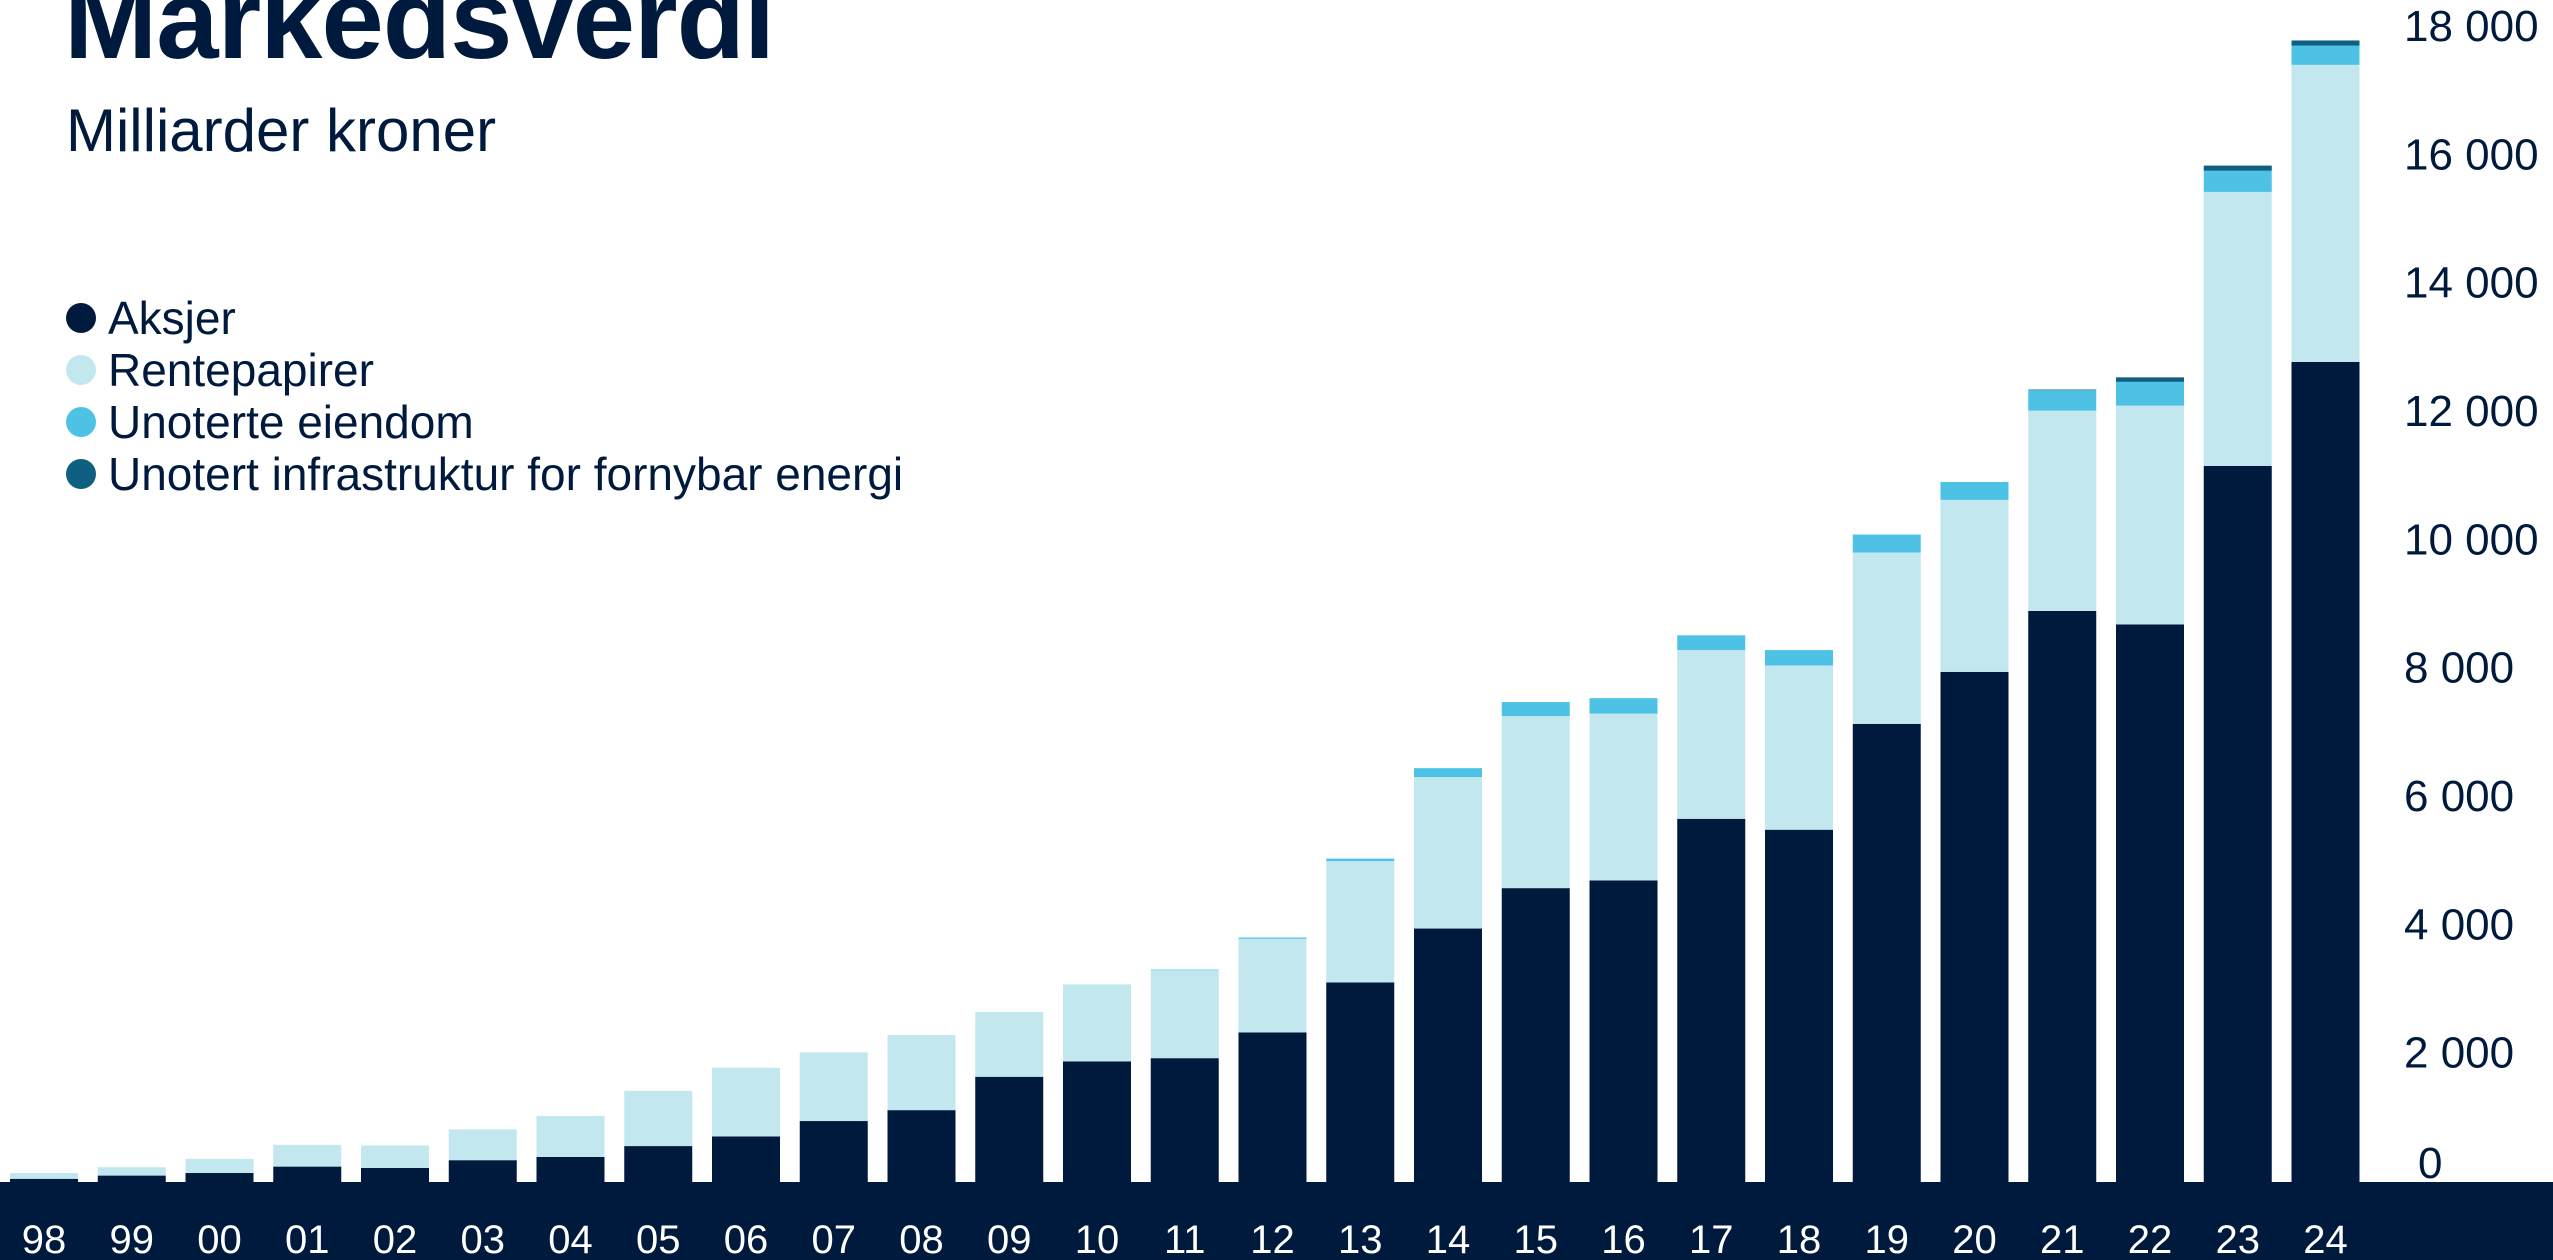 The height and width of the screenshot is (1260, 2553). I want to click on bar-segment-15-s1, so click(1535, 802).